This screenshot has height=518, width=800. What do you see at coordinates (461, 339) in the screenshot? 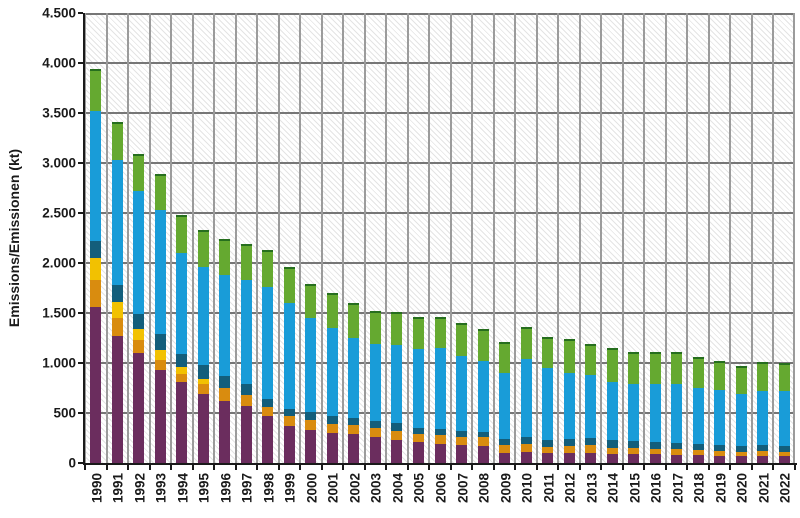
I see `segment-green-2007` at bounding box center [461, 339].